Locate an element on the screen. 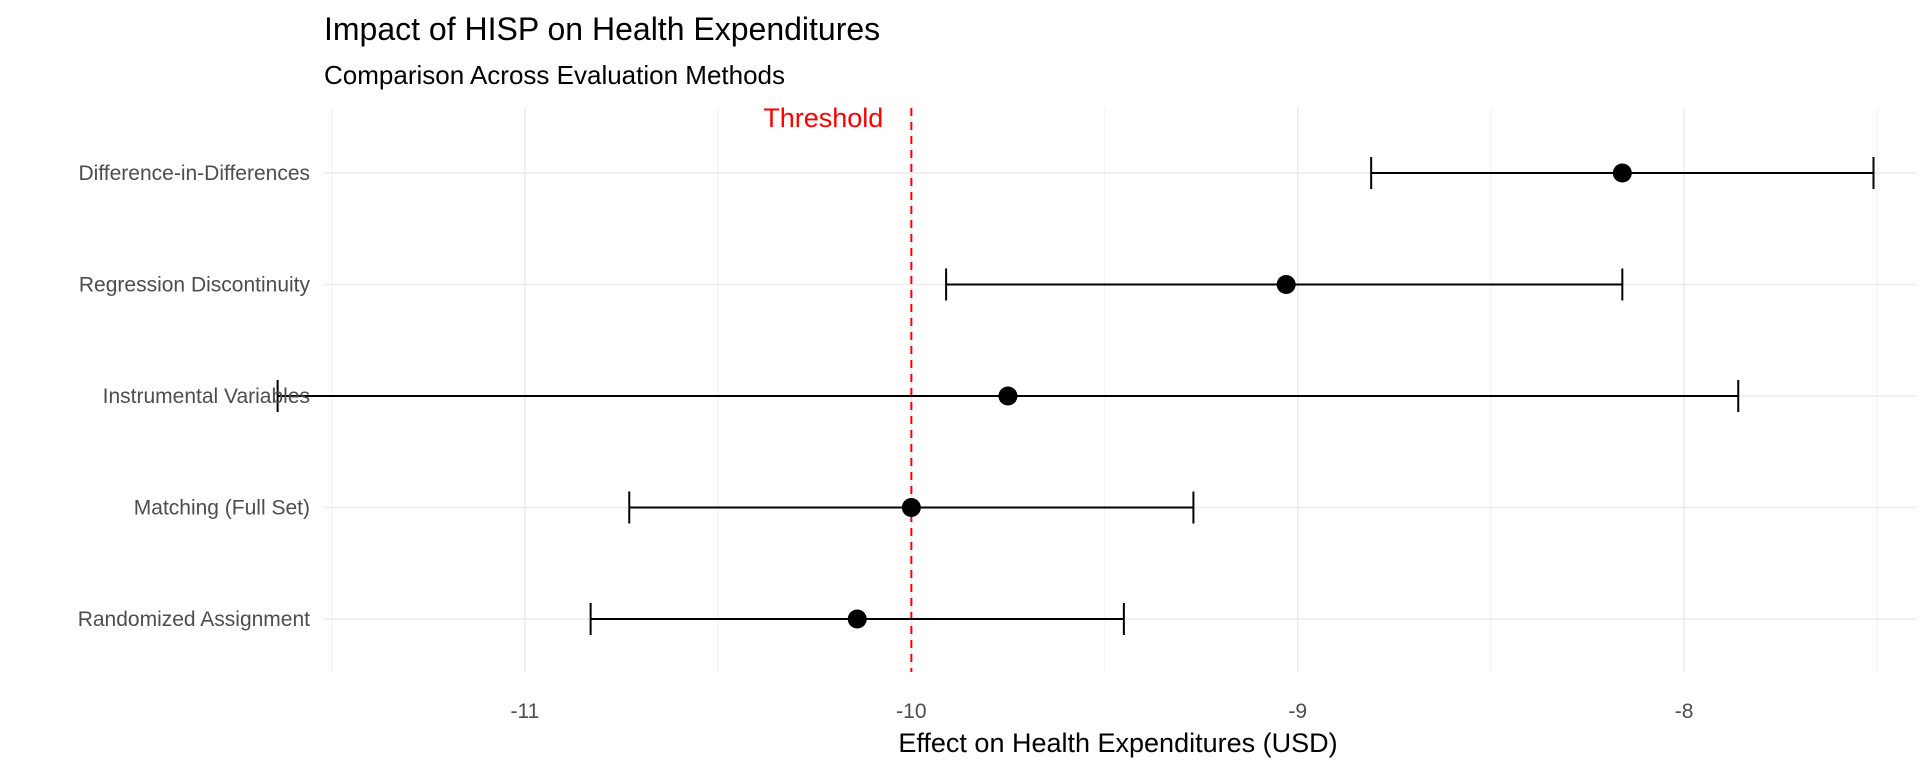  y-tick-label: Matching (Full Set) is located at coordinates (222, 508).